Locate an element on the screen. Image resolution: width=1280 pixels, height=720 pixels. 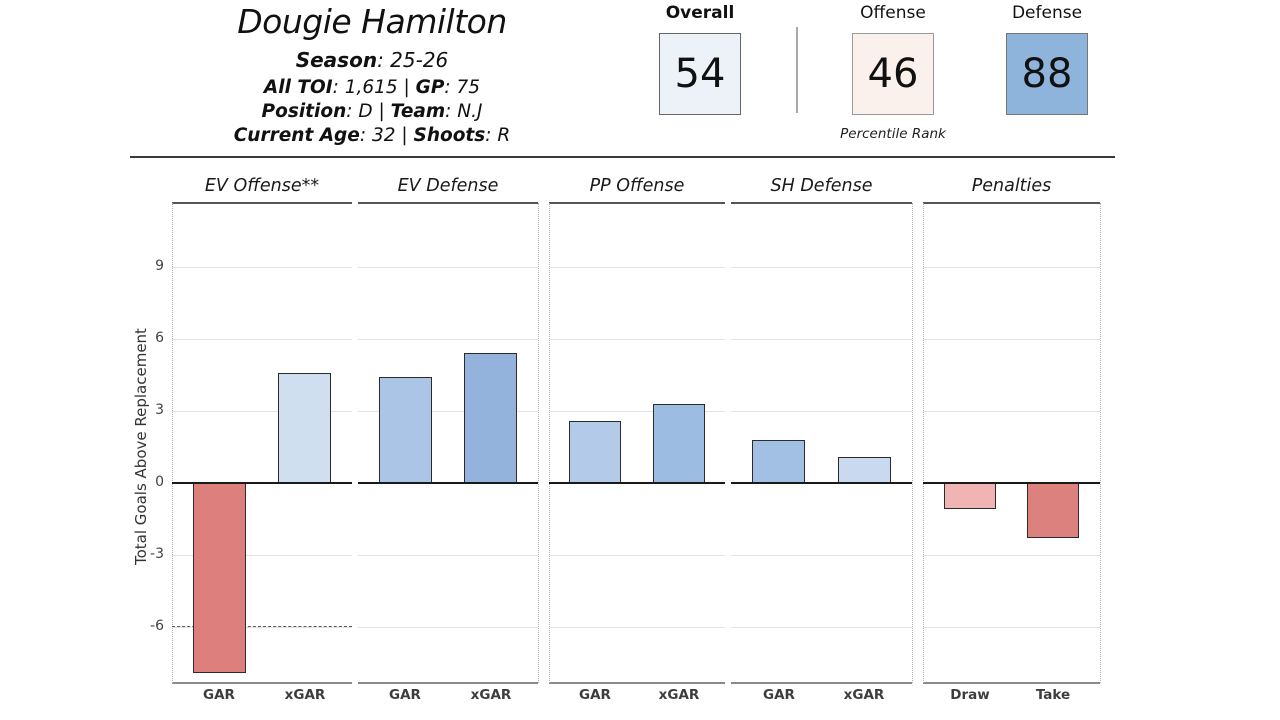
percentile-label-overall: Overall is located at coordinates (700, 13).